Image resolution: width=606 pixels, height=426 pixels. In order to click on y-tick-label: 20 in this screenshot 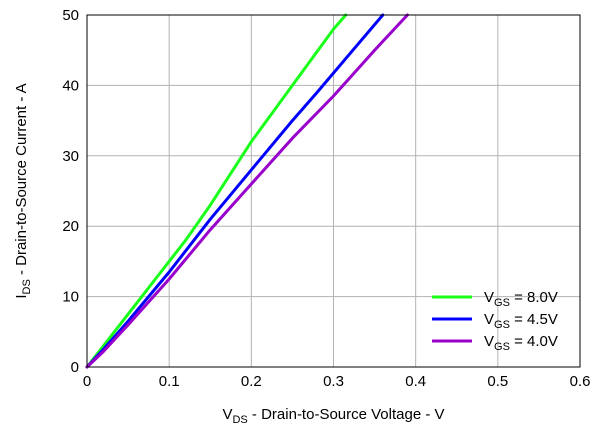, I will do `click(70, 226)`.